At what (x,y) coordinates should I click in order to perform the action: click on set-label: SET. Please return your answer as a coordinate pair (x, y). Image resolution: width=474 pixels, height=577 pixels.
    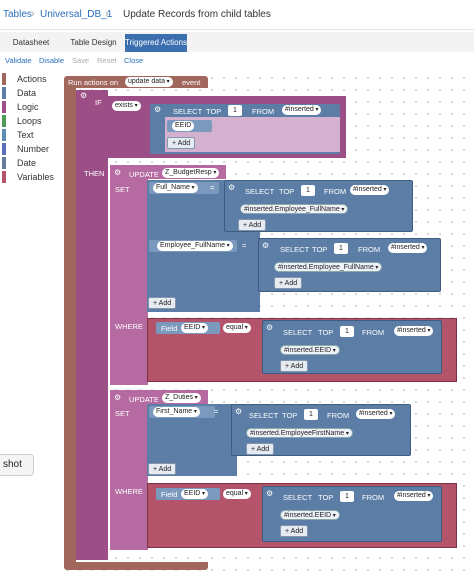
    Looking at the image, I should click on (122, 413).